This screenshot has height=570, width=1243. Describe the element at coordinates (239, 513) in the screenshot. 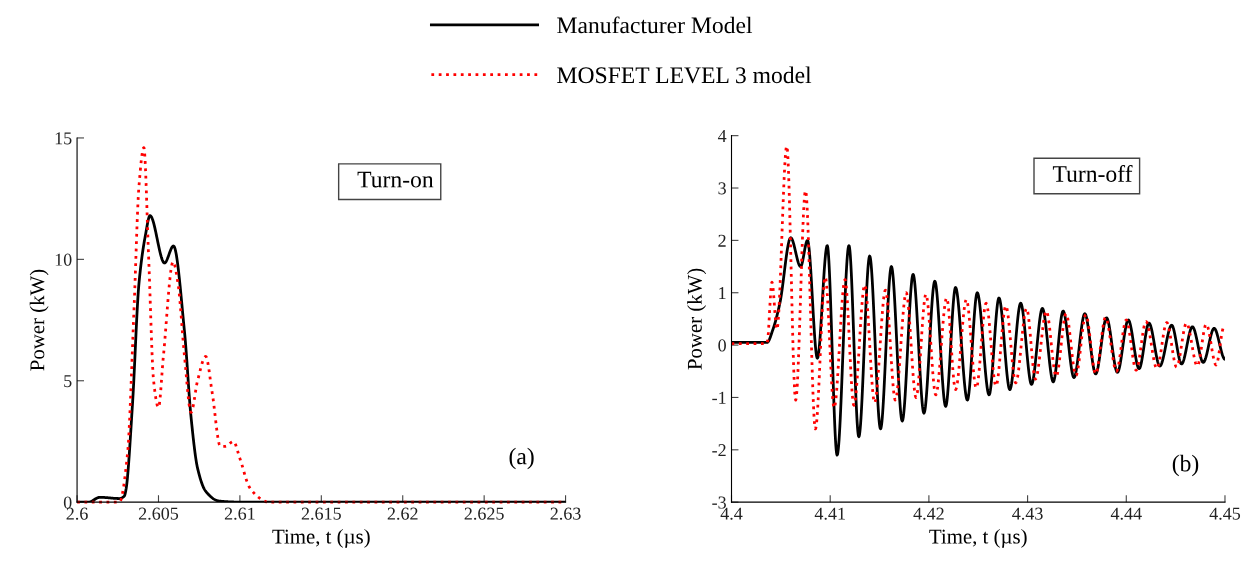

I see `x-tick-label: 2.61` at that location.